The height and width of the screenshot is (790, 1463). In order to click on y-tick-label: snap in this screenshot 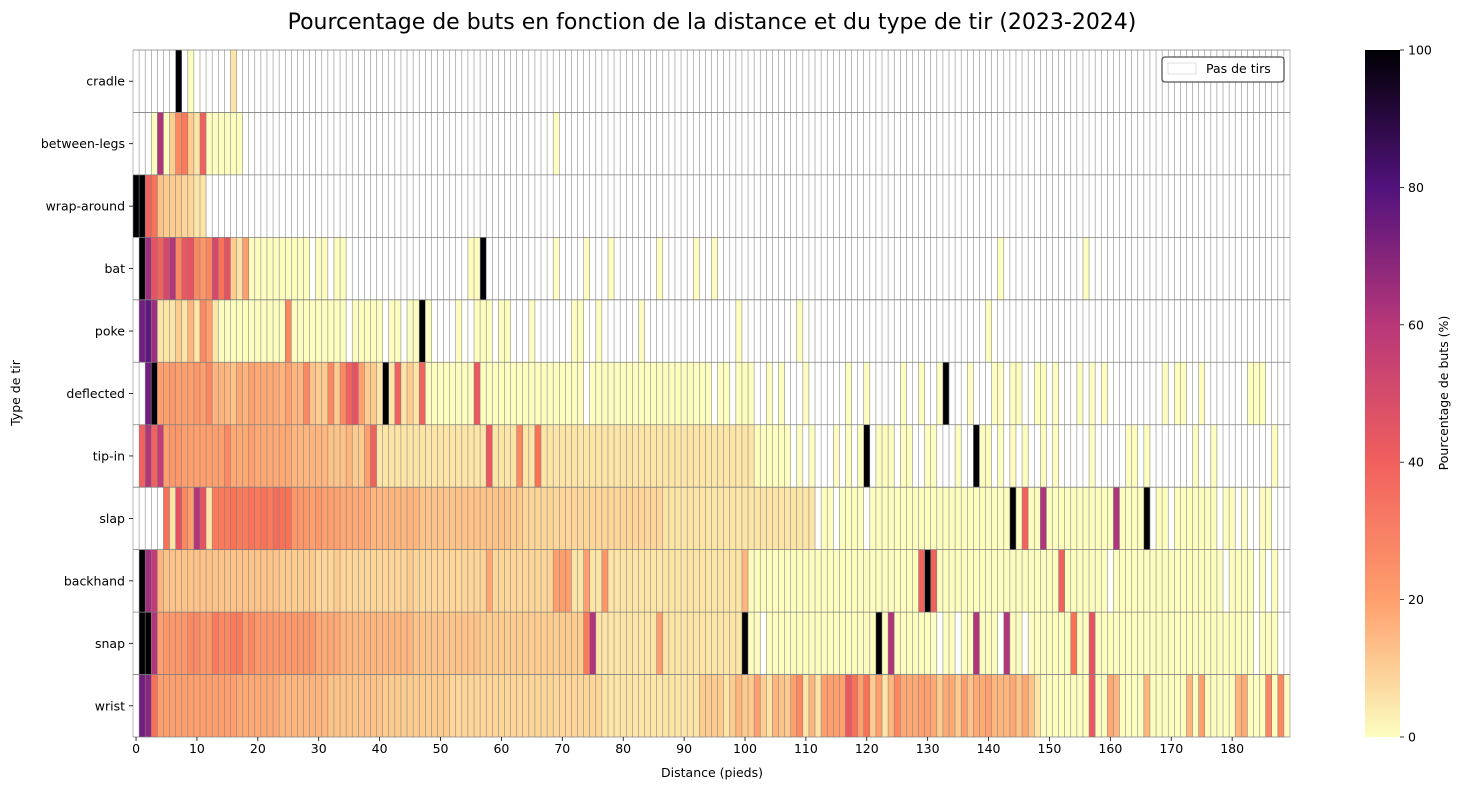, I will do `click(110, 643)`.